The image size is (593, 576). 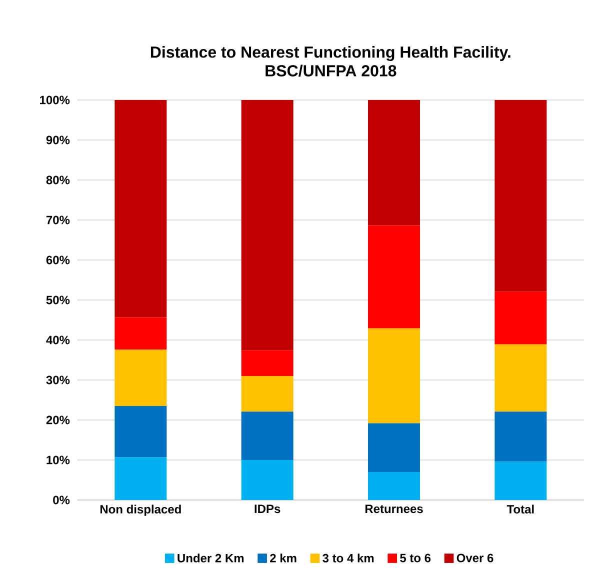 I want to click on y-tick-label: 0%, so click(x=61, y=500).